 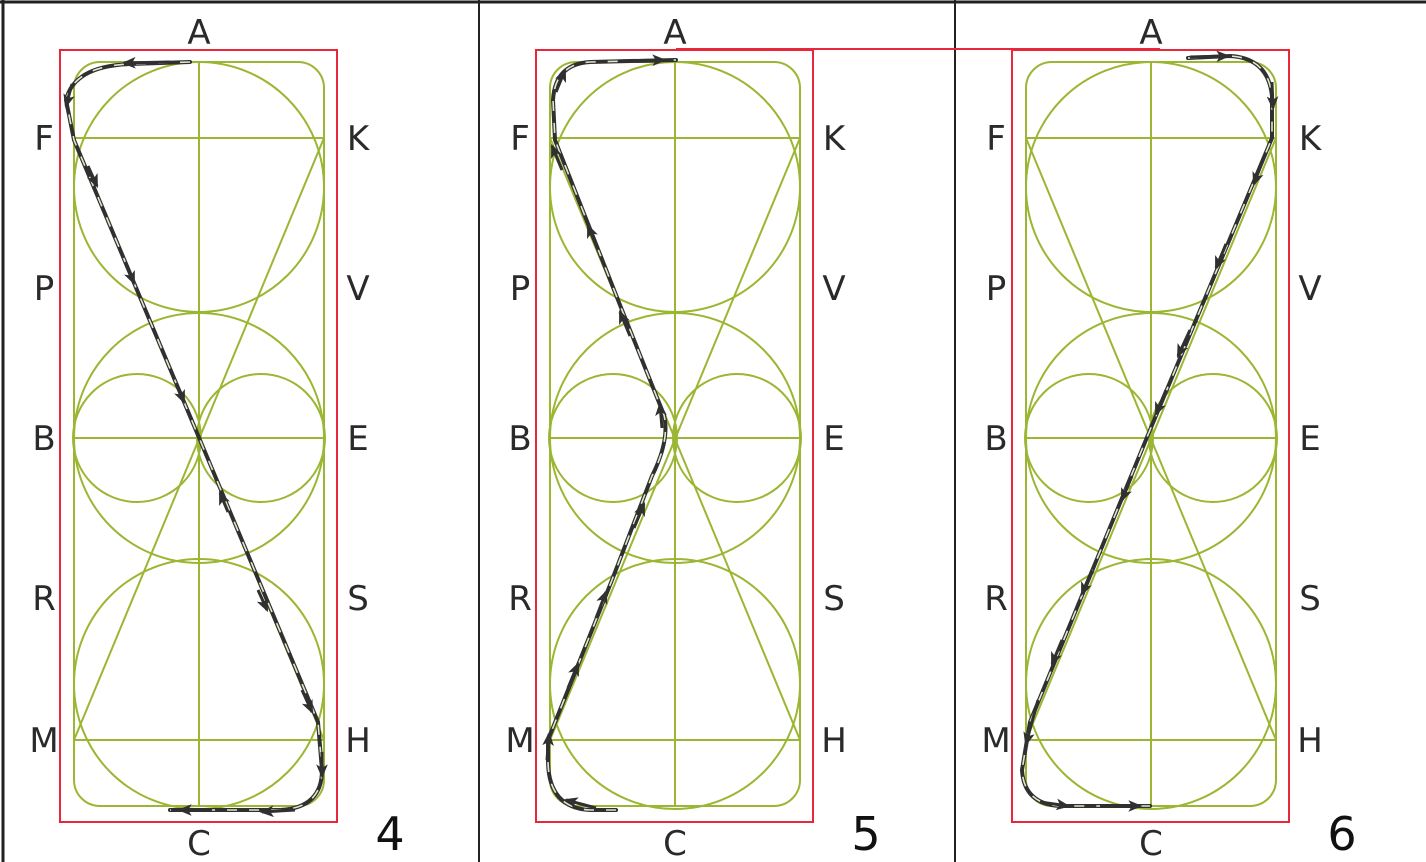 What do you see at coordinates (389, 834) in the screenshot?
I see `figure-number: 4` at bounding box center [389, 834].